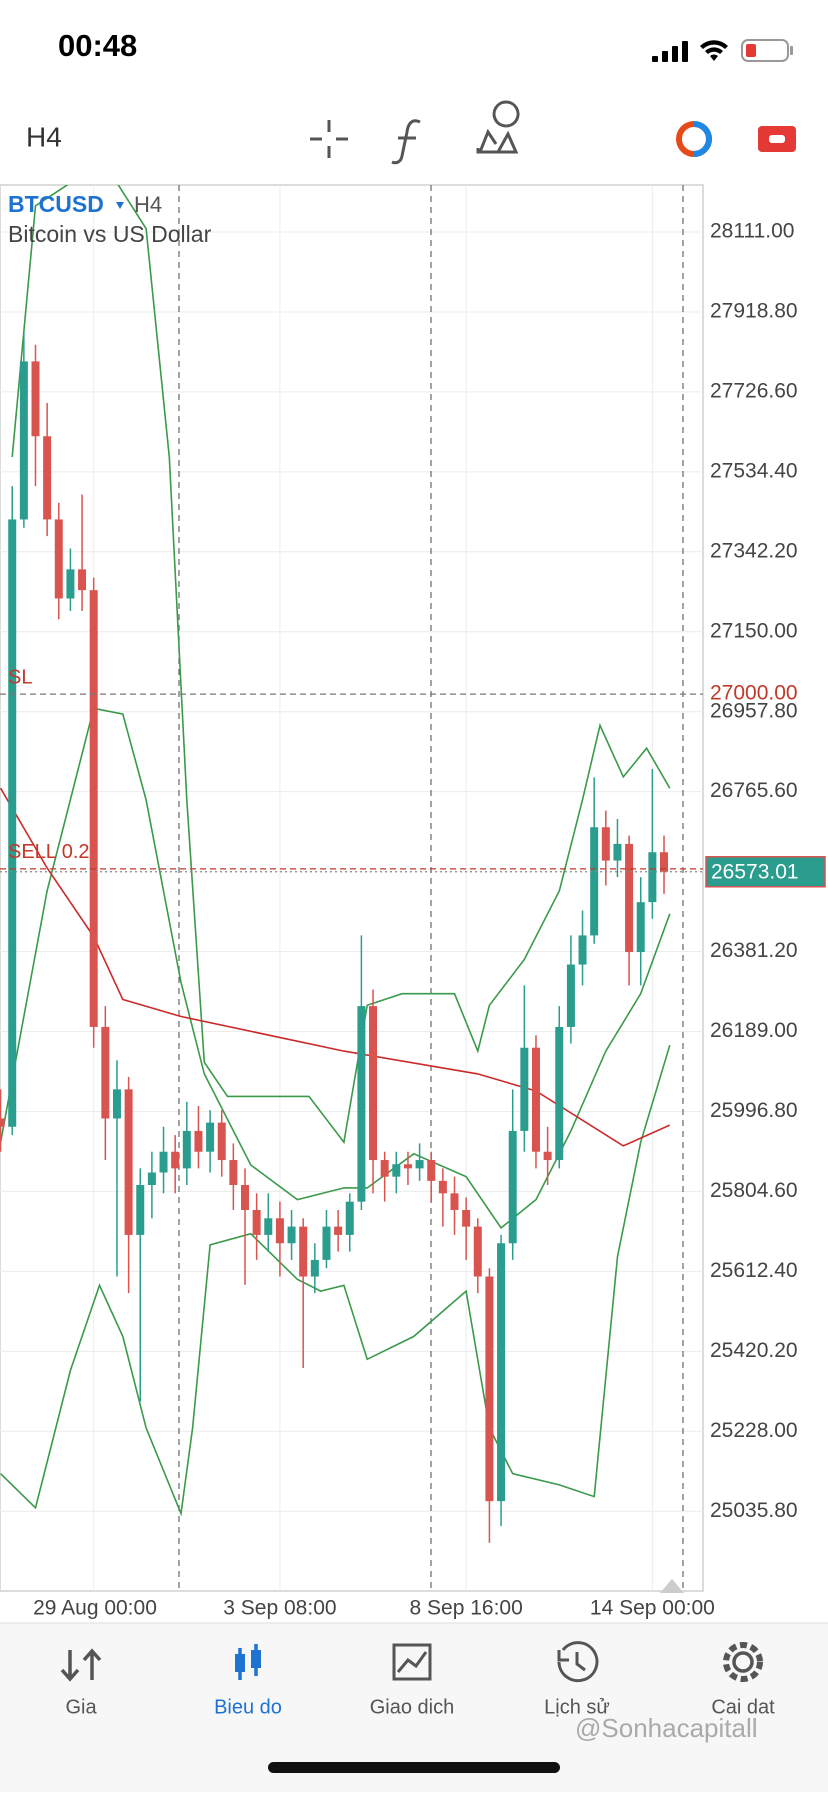 Image resolution: width=828 pixels, height=1797 pixels. Describe the element at coordinates (755, 871) in the screenshot. I see `last-price-label: 26573.01` at that location.